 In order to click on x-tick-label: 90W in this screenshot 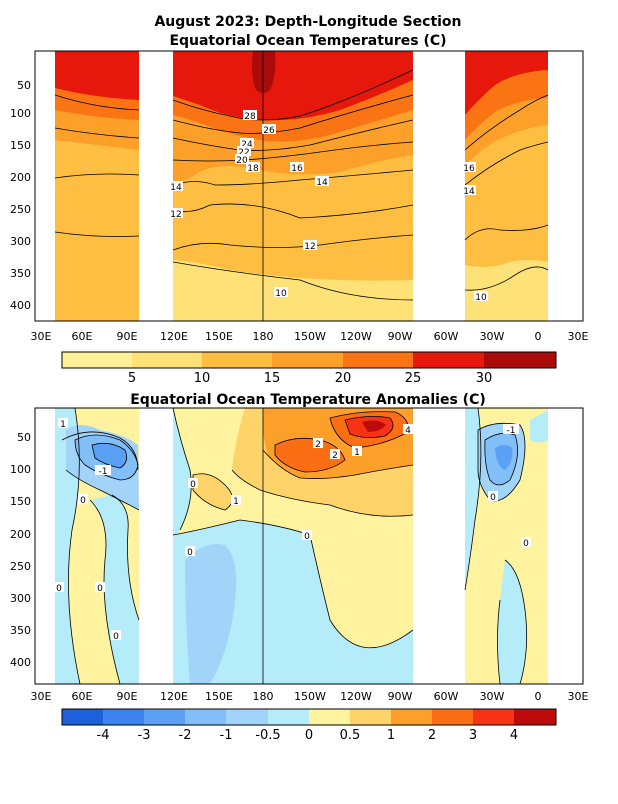, I will do `click(400, 696)`.